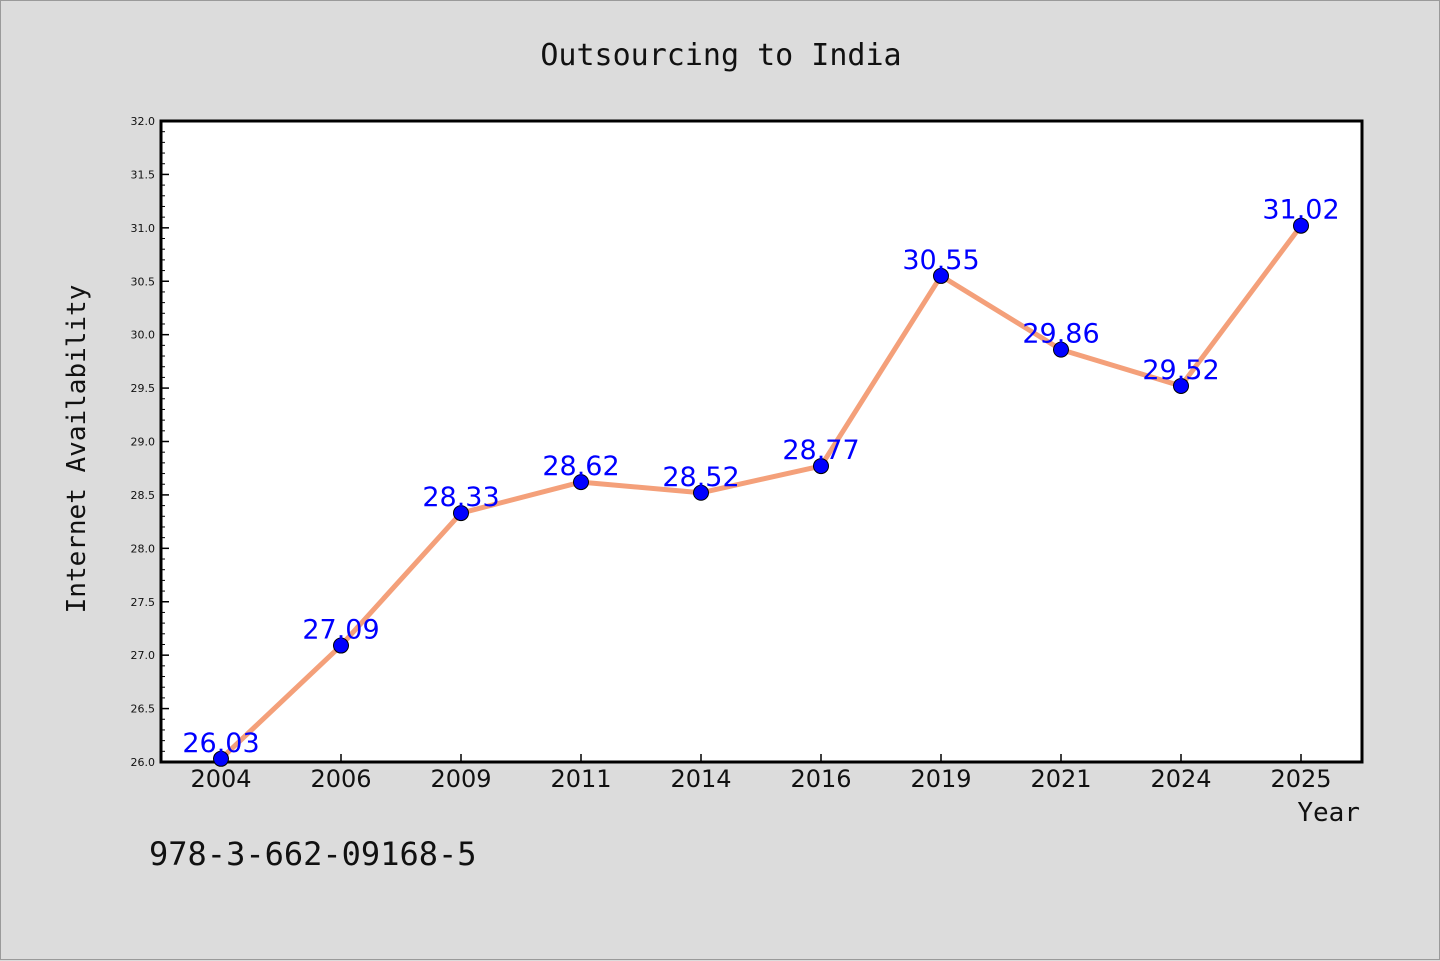 The image size is (1440, 961). What do you see at coordinates (580, 466) in the screenshot?
I see `data-label: 28.62` at bounding box center [580, 466].